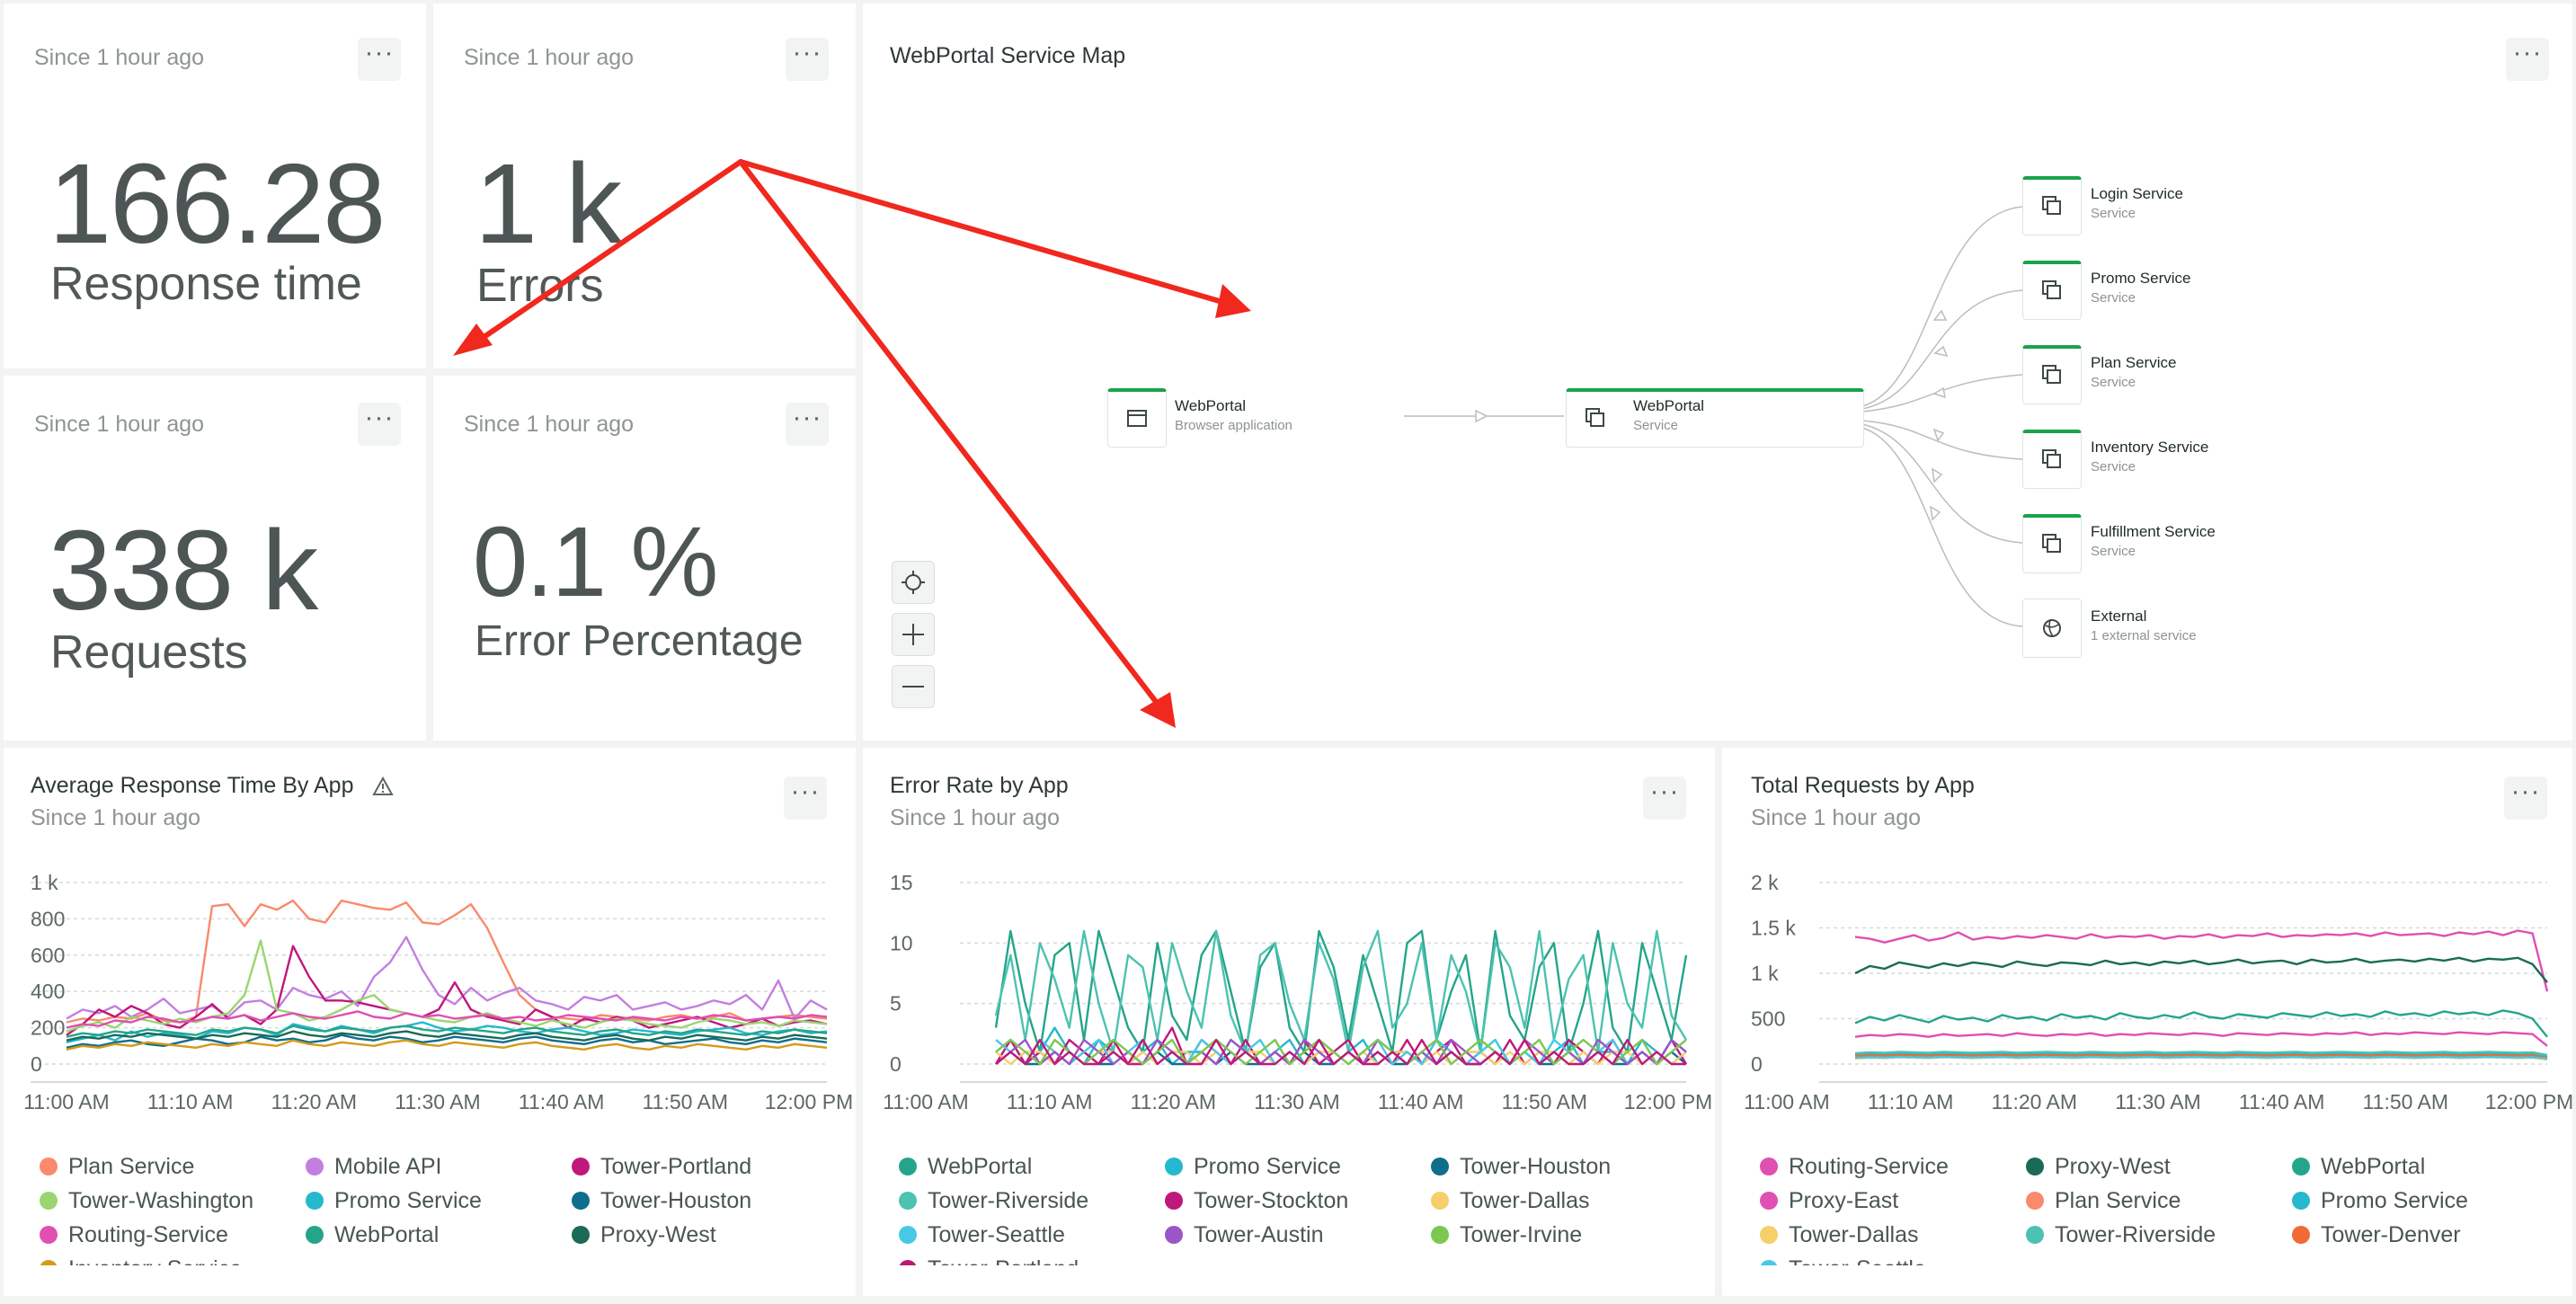 The width and height of the screenshot is (2576, 1304). Describe the element at coordinates (1829, 1201) in the screenshot. I see `legend-item: Proxy-East` at that location.